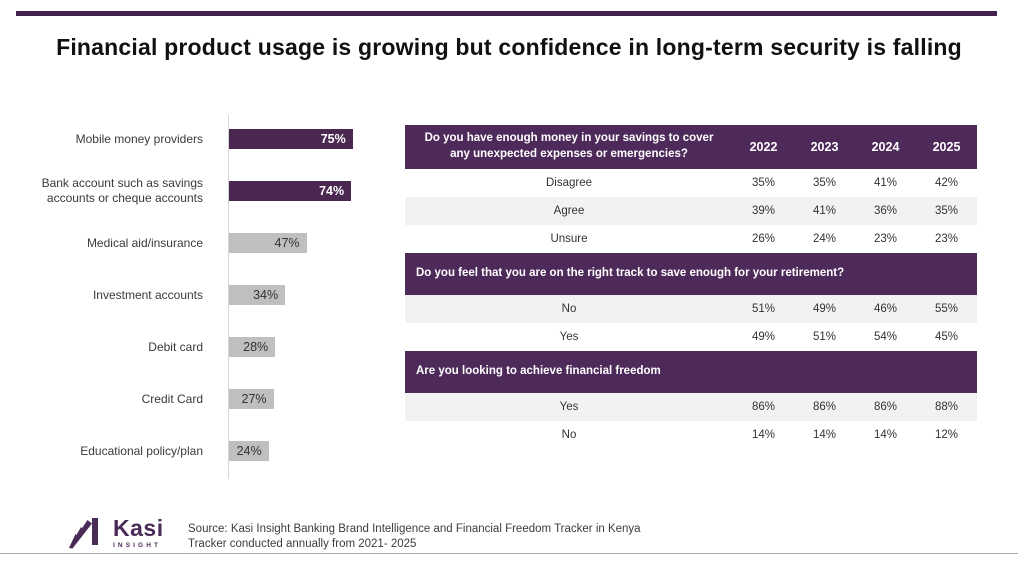 This screenshot has width=1018, height=564. Describe the element at coordinates (691, 435) in the screenshot. I see `table-row: No 14% 14% 14% 12%` at that location.